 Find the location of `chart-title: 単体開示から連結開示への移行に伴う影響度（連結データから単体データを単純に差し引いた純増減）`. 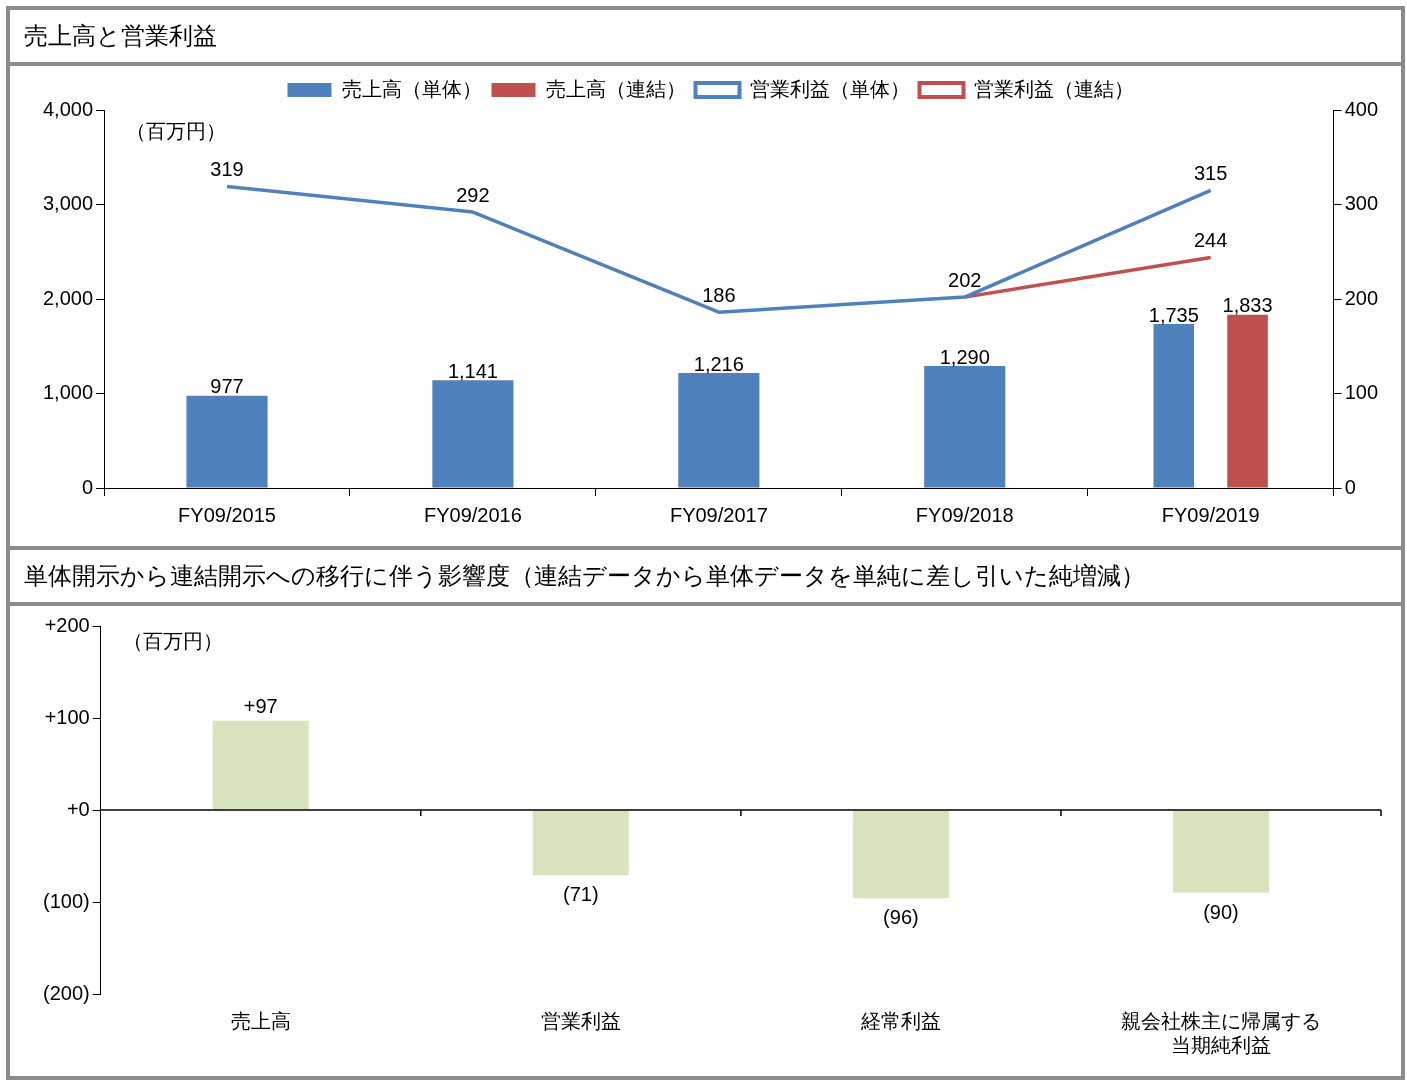

chart-title: 単体開示から連結開示への移行に伴う影響度（連結データから単体データを単純に差し引いた純増減） is located at coordinates (705, 578).